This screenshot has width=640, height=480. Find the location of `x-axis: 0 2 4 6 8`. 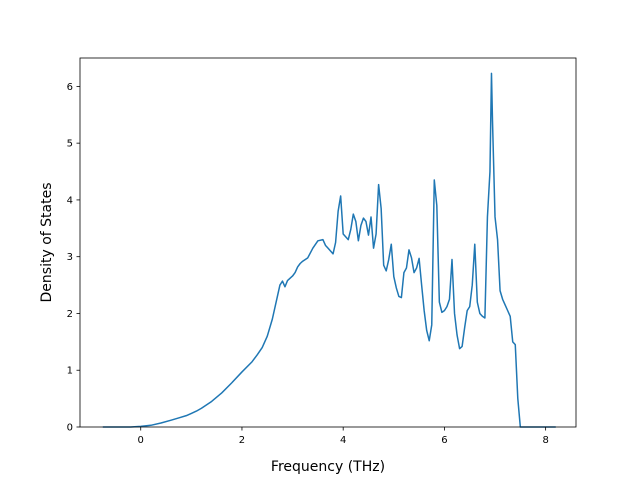

x-axis: 0 2 4 6 8 is located at coordinates (343, 436).